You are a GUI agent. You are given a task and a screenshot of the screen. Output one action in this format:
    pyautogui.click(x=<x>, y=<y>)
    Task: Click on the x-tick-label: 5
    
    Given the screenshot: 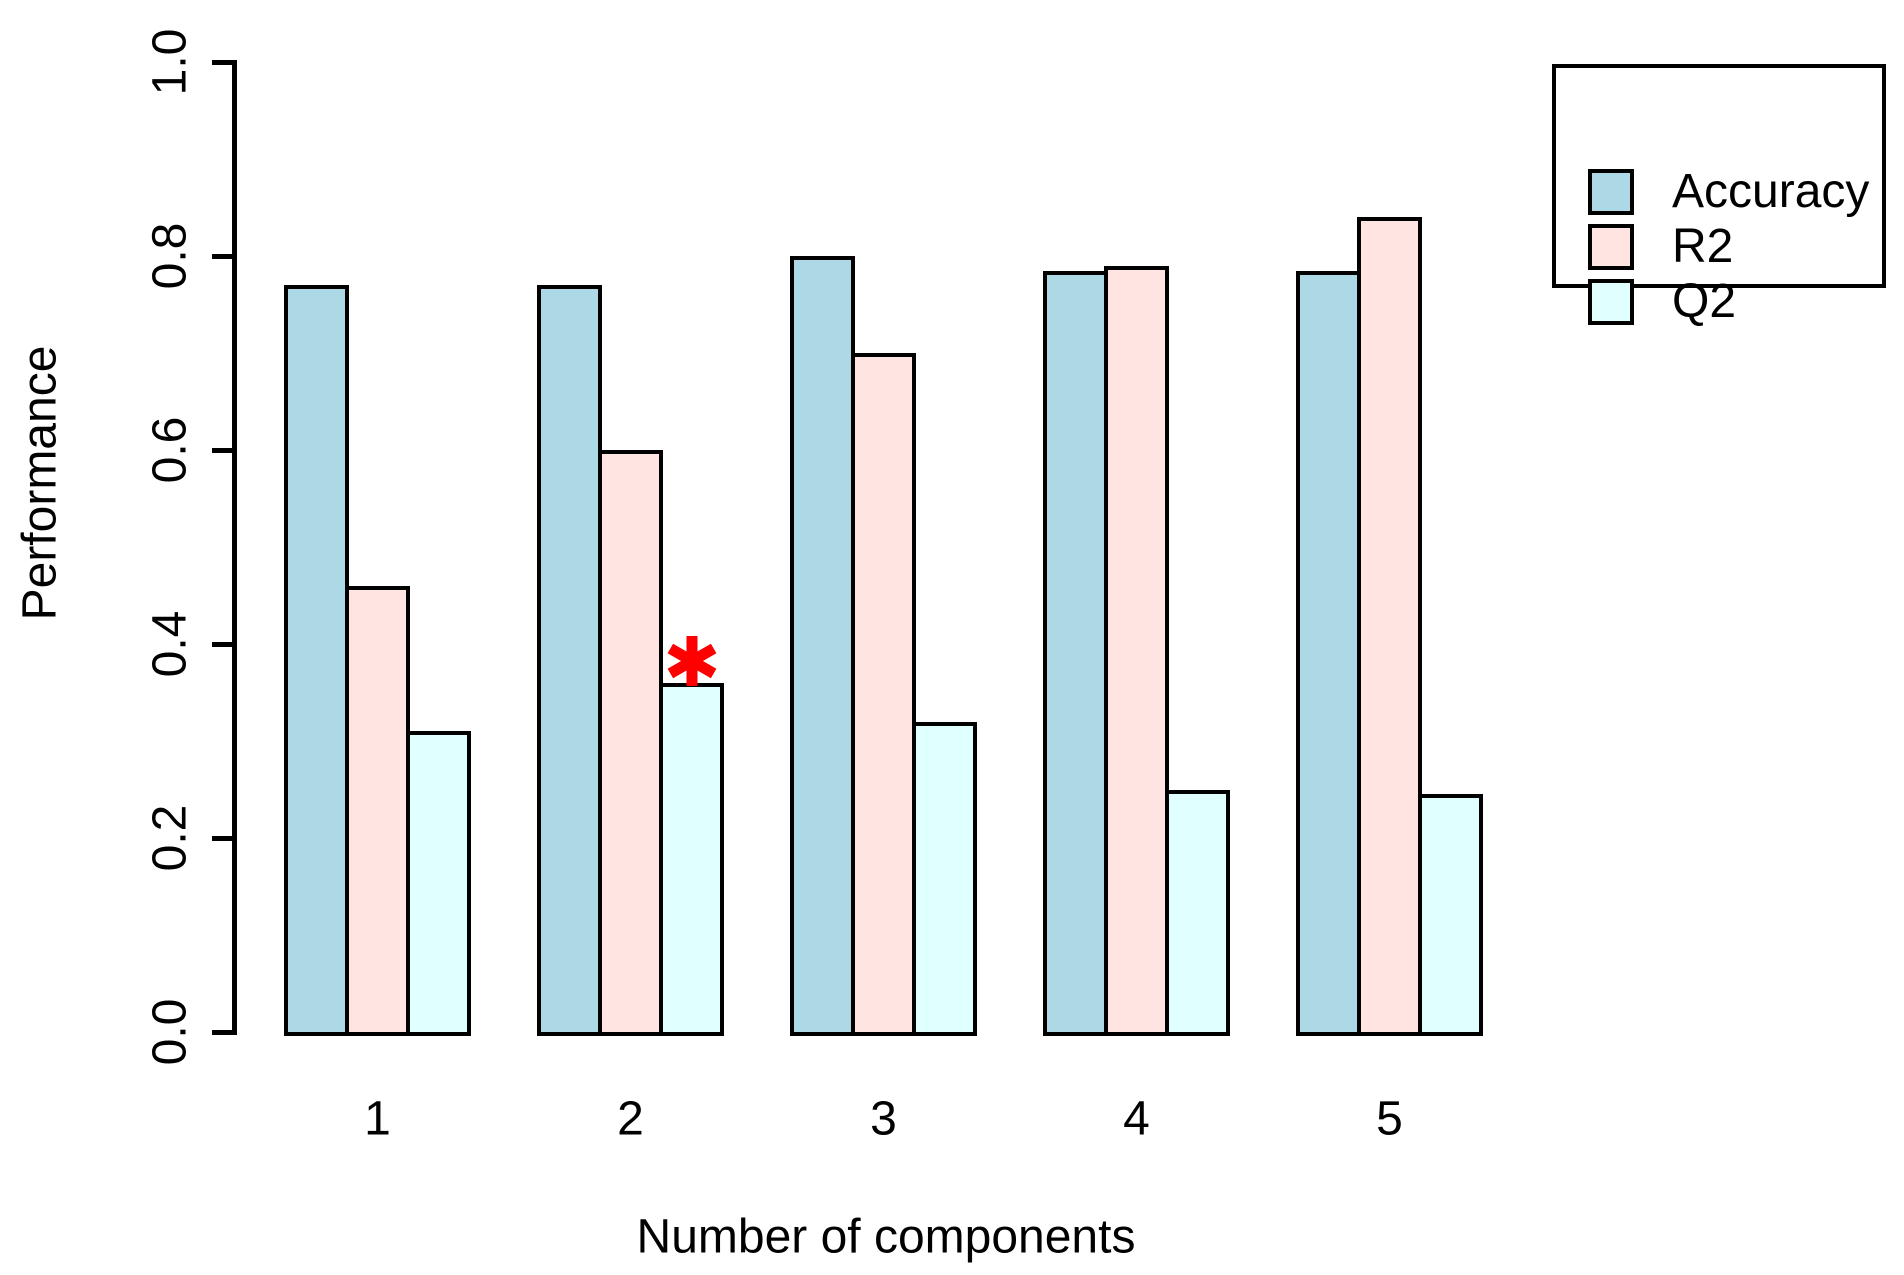 What is the action you would take?
    pyautogui.click(x=1389, y=1119)
    